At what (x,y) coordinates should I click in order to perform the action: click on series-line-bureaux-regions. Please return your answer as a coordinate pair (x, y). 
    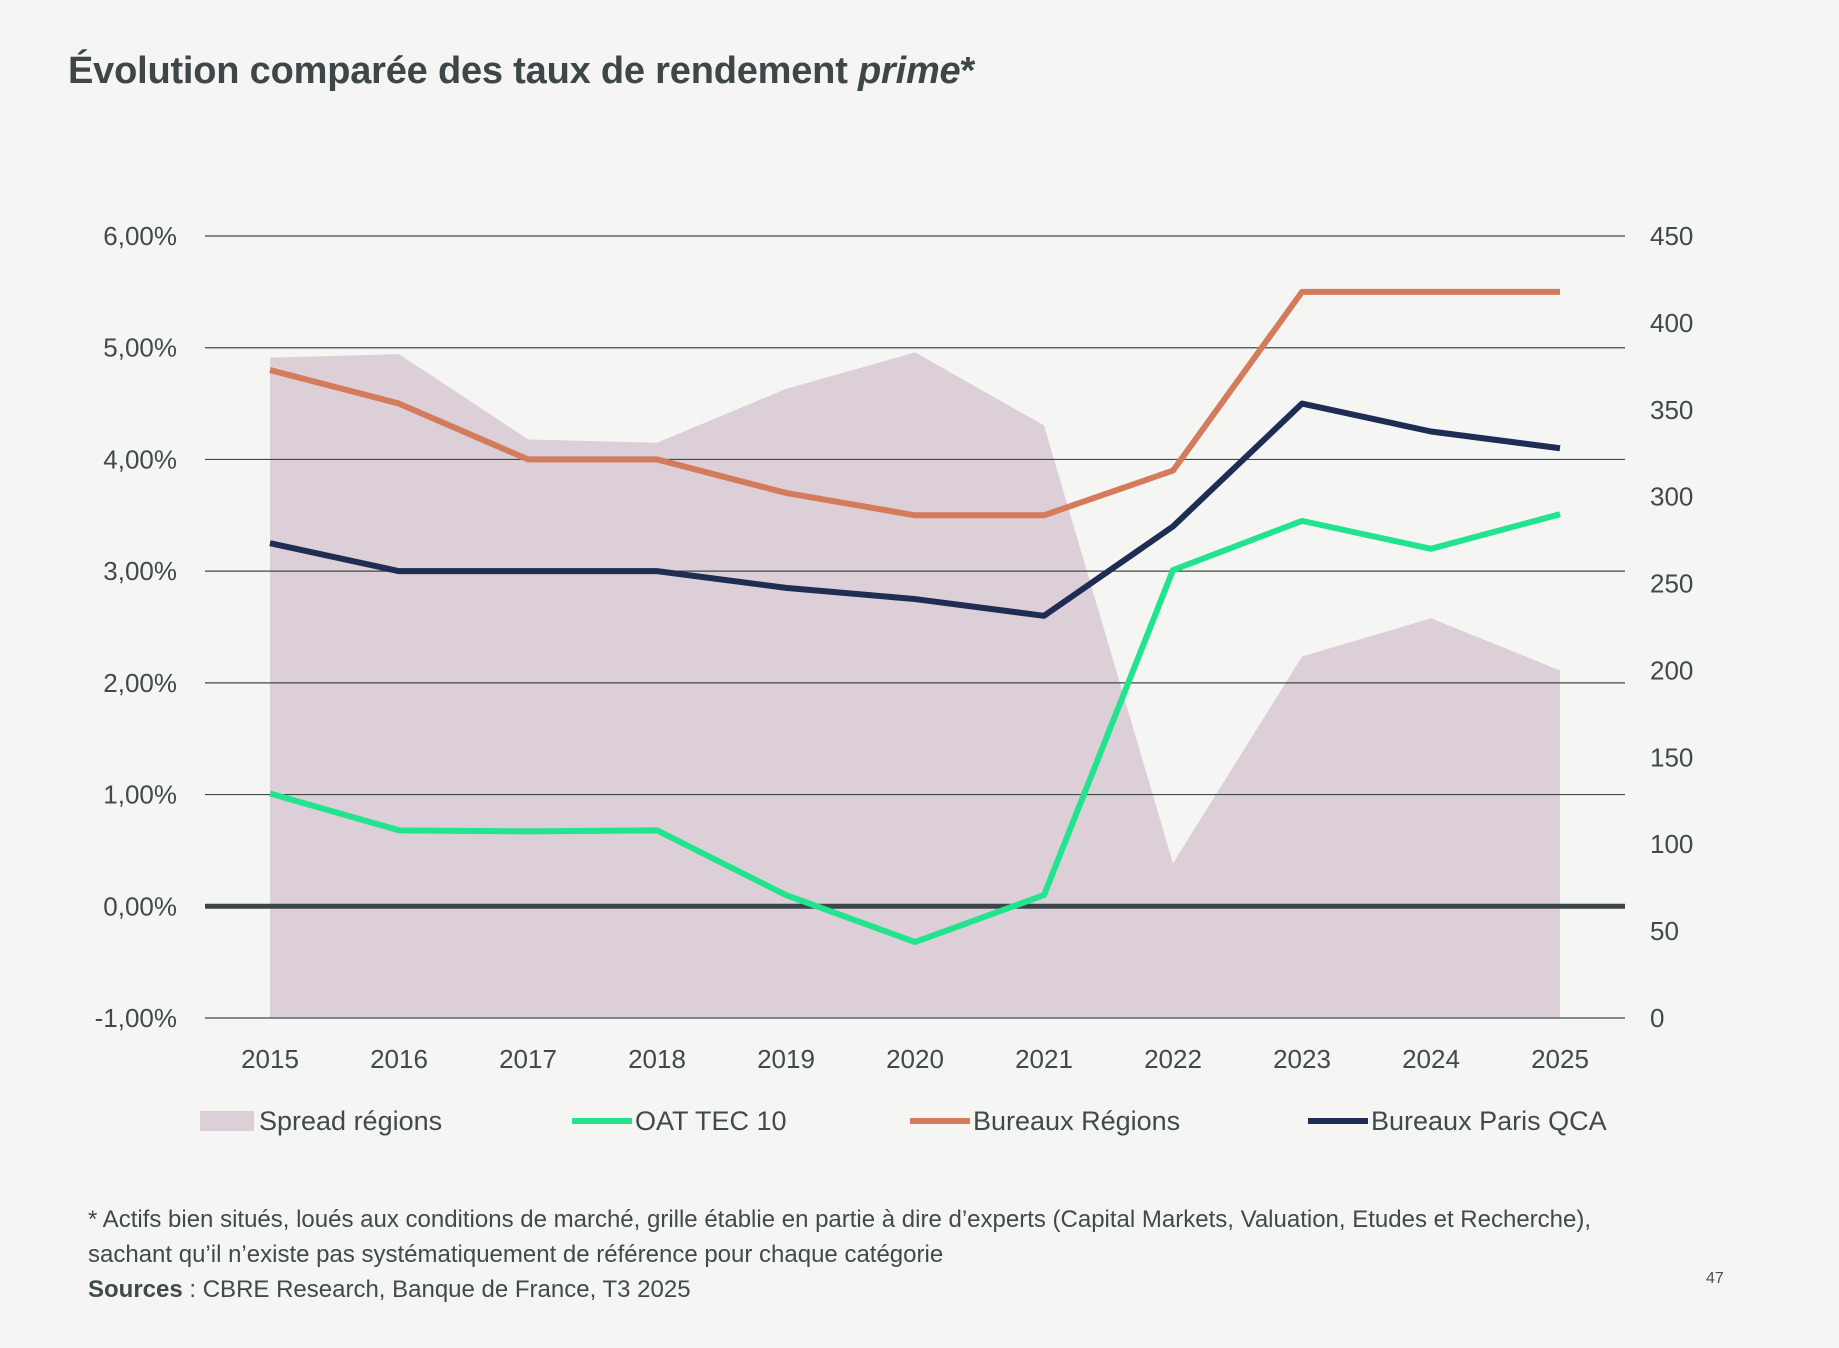
    Looking at the image, I should click on (914, 403).